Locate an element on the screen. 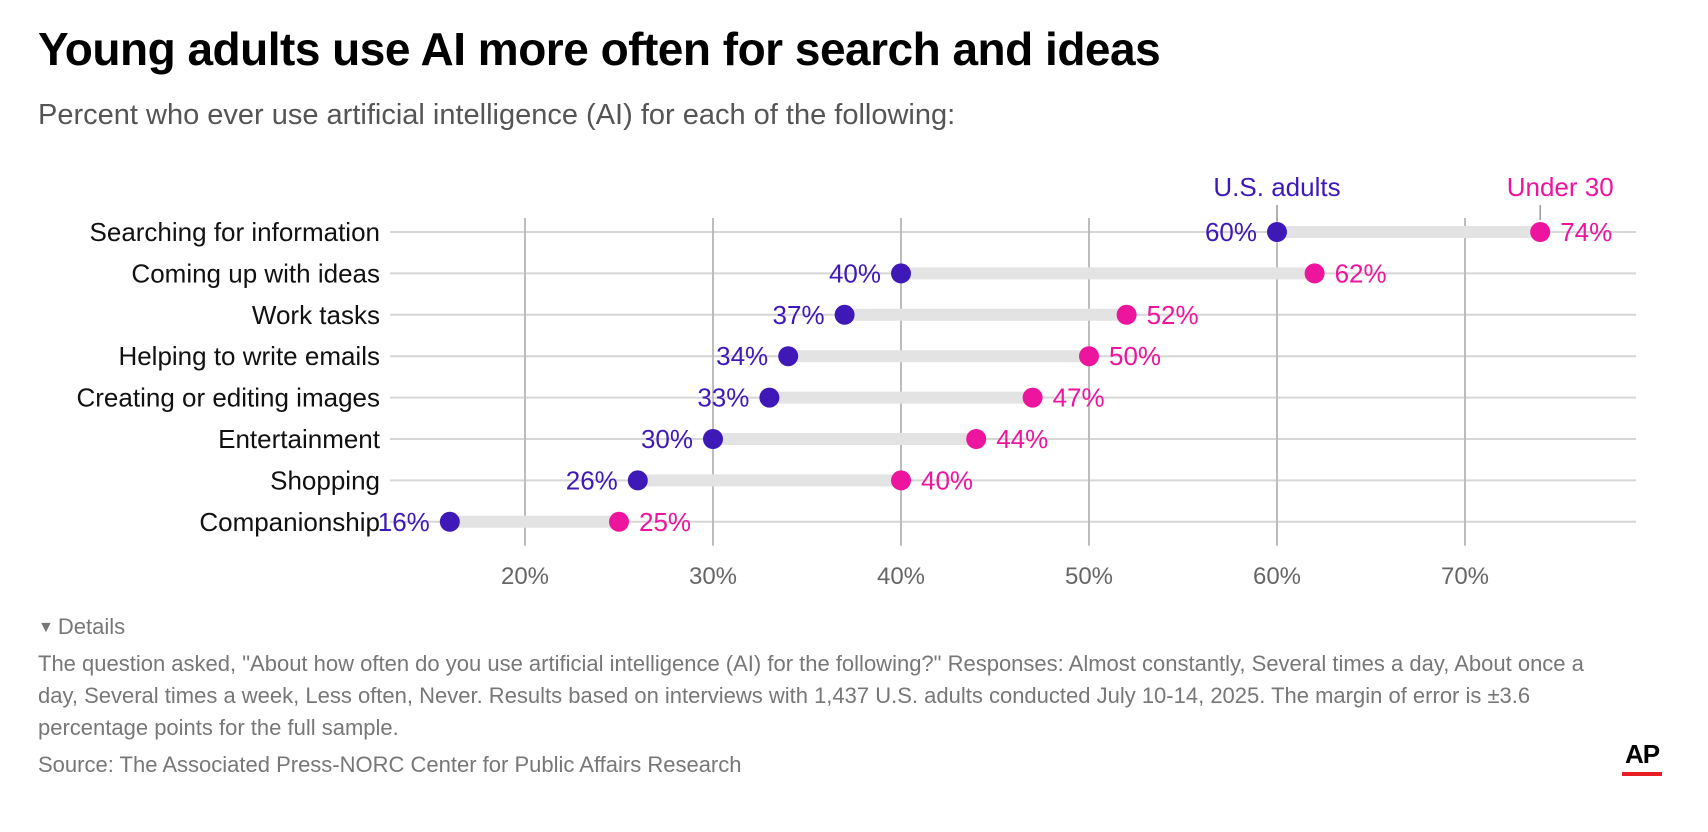  category-label: Shopping is located at coordinates (325, 480).